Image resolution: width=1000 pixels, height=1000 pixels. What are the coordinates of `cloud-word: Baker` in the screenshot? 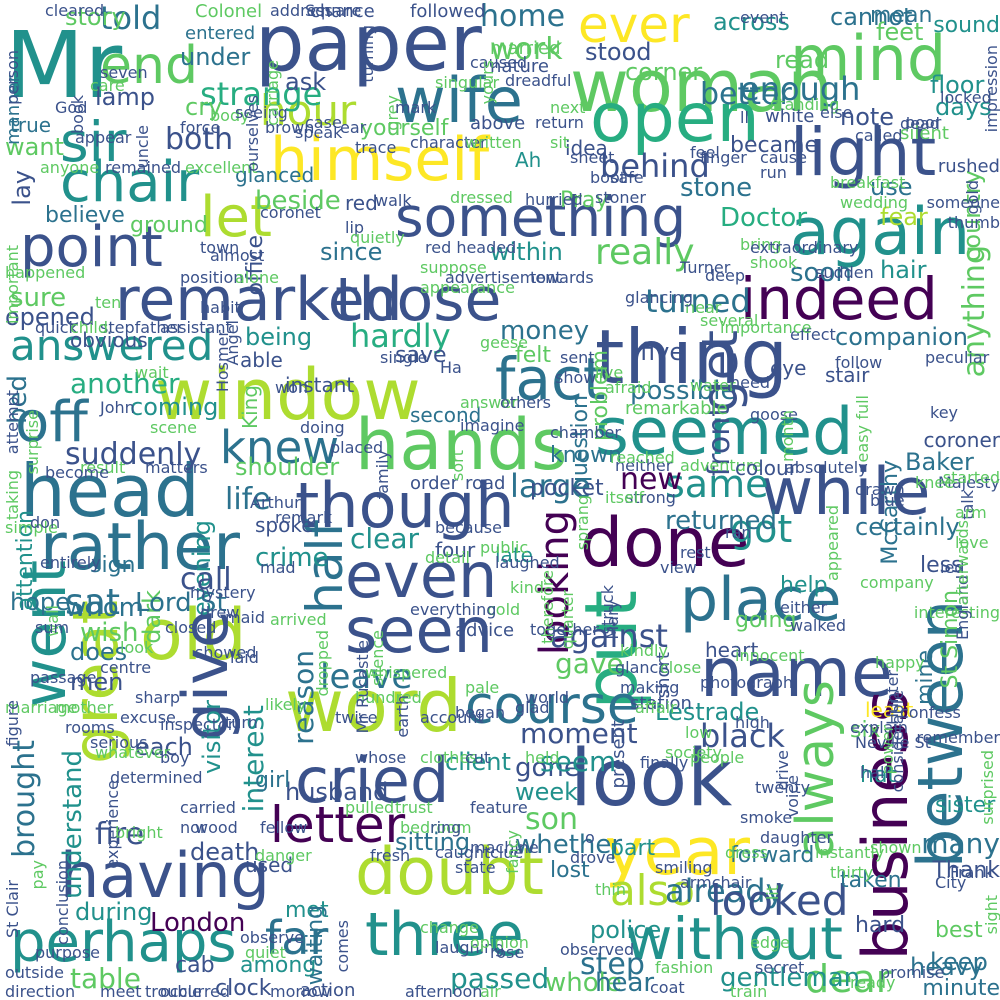 It's located at (939, 462).